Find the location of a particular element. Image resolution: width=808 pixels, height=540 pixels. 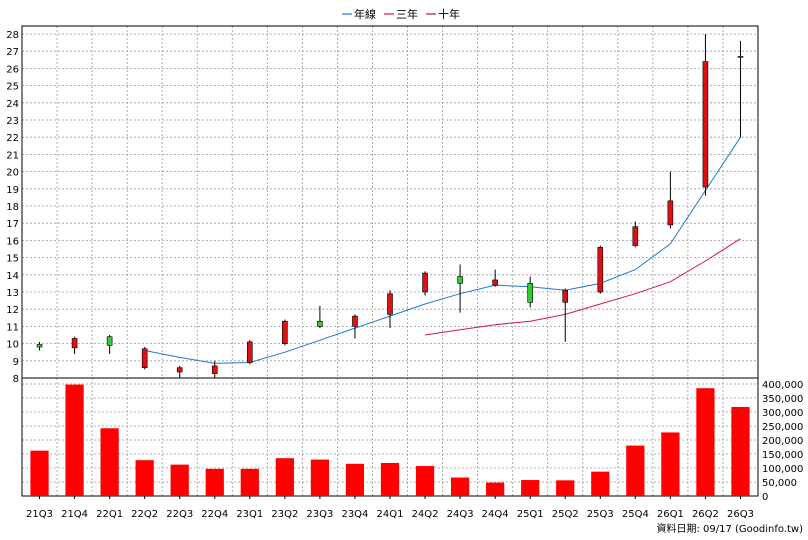

volume-tick-label-5: 250,000 is located at coordinates (782, 427).